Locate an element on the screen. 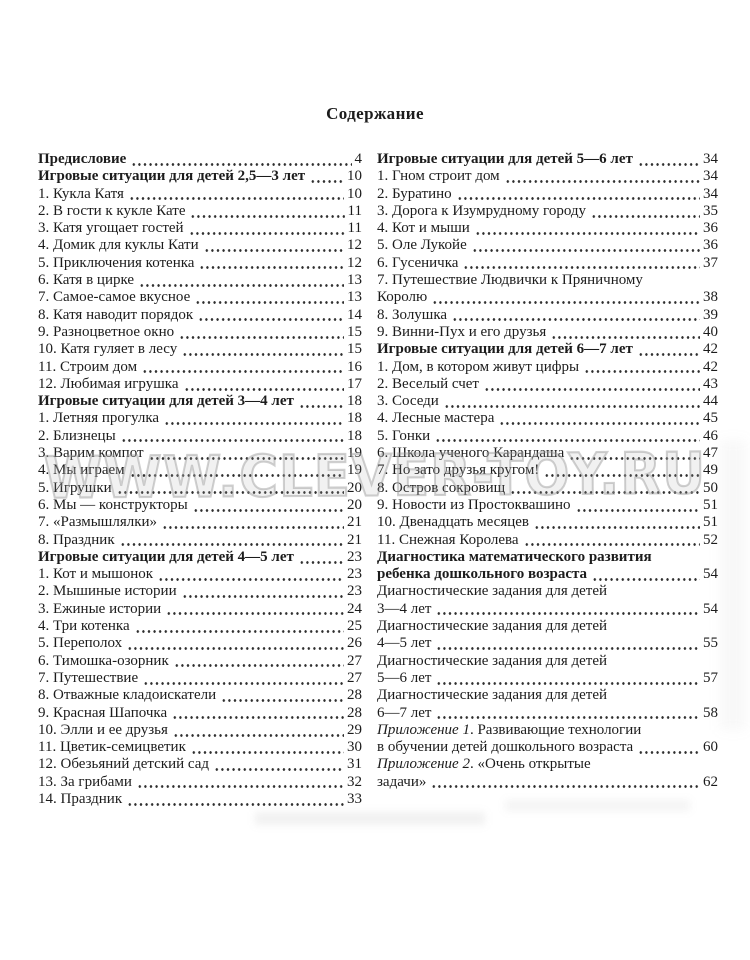  toc-entry: 9. Винни-Пух и его друзья 40 is located at coordinates (547, 332).